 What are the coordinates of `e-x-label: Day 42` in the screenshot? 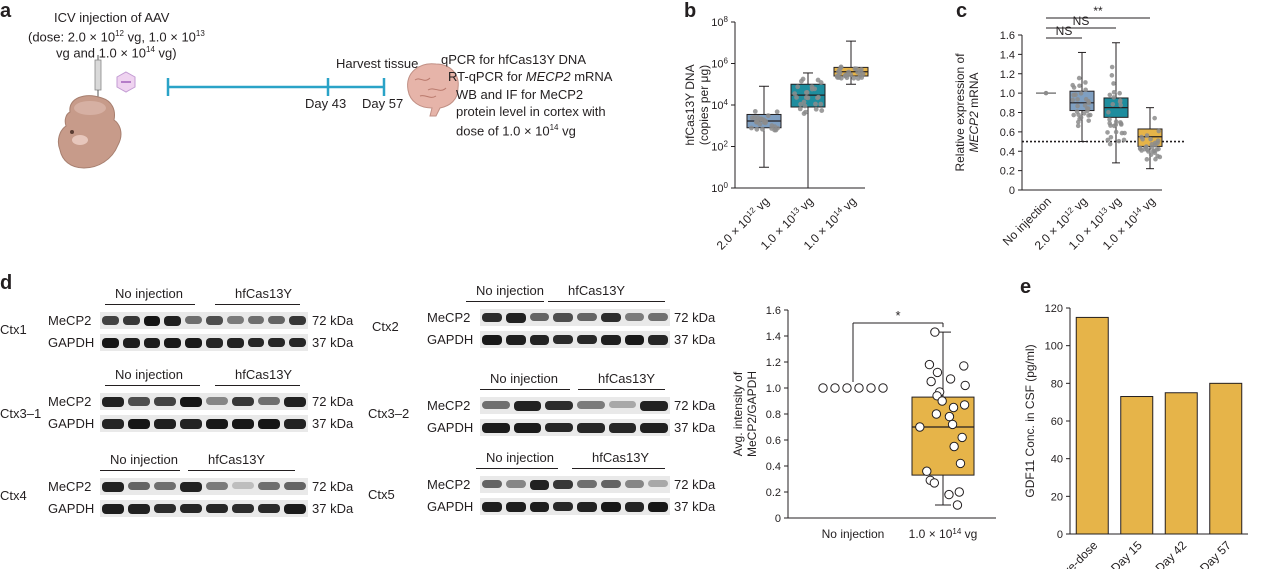 It's located at (1171, 553).